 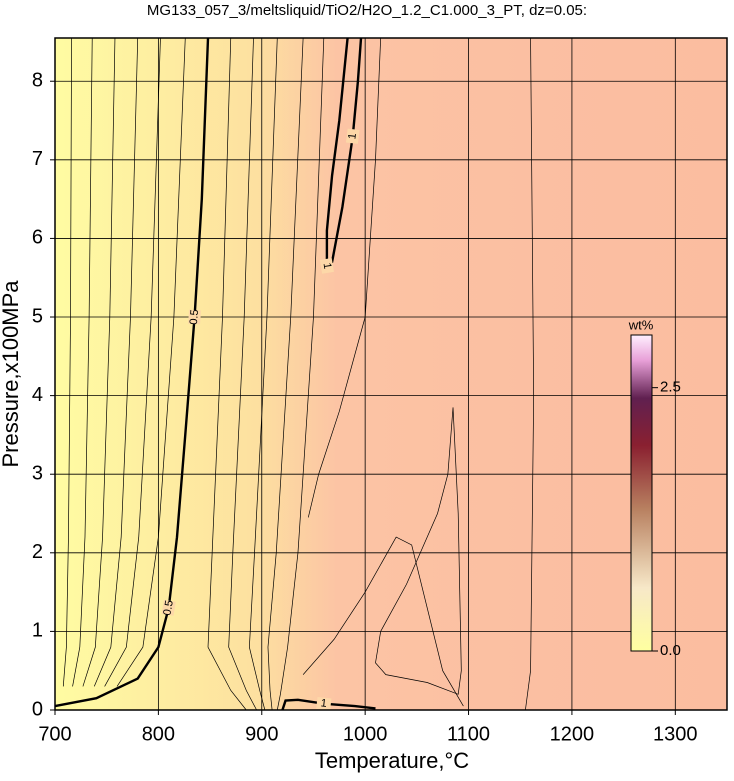 What do you see at coordinates (670, 387) in the screenshot?
I see `colorbar-tick-label: 2.5` at bounding box center [670, 387].